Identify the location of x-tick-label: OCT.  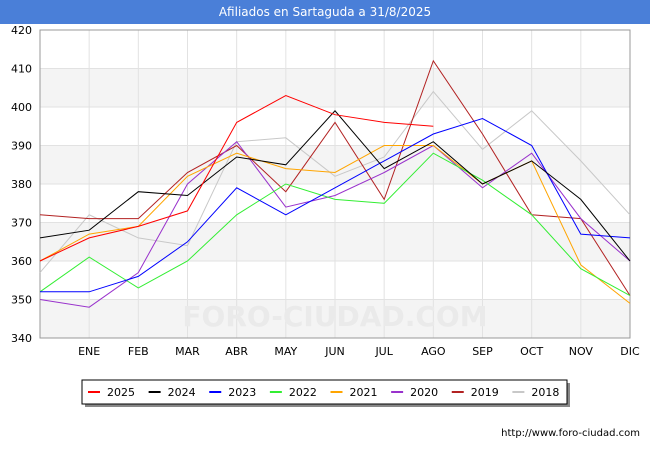
(531, 351).